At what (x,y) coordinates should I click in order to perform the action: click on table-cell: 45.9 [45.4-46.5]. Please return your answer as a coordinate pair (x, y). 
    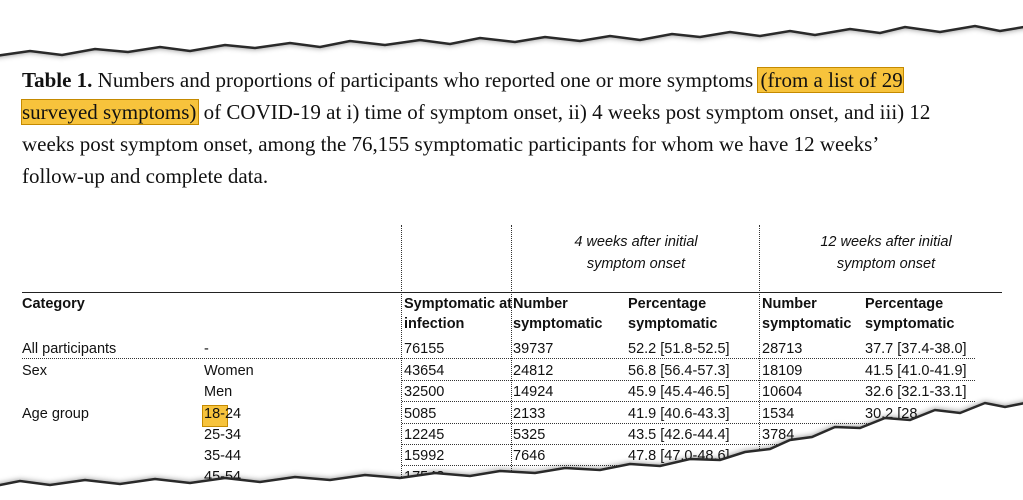
    Looking at the image, I should click on (679, 392).